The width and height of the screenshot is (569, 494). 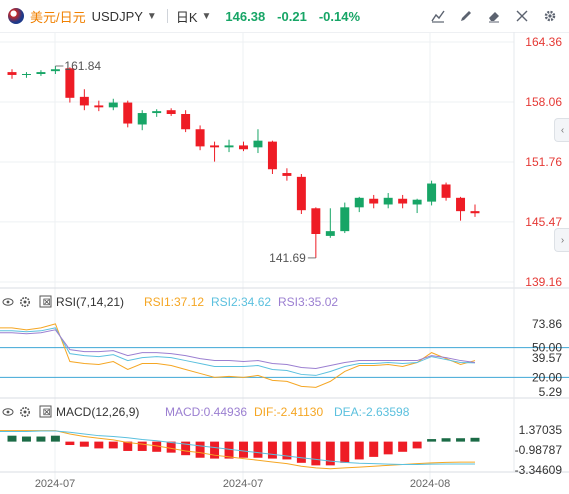 I want to click on eye-pupil, so click(x=8, y=302).